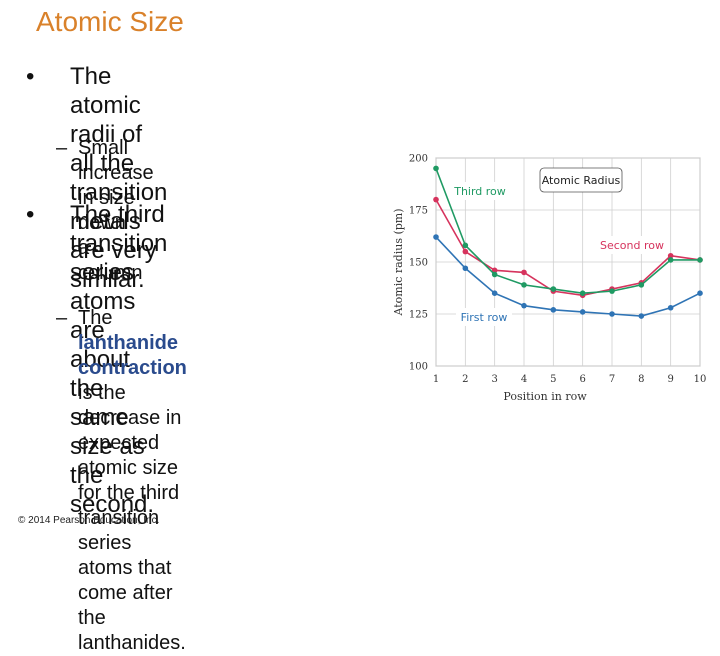  What do you see at coordinates (524, 379) in the screenshot?
I see `x-tick-label: 4` at bounding box center [524, 379].